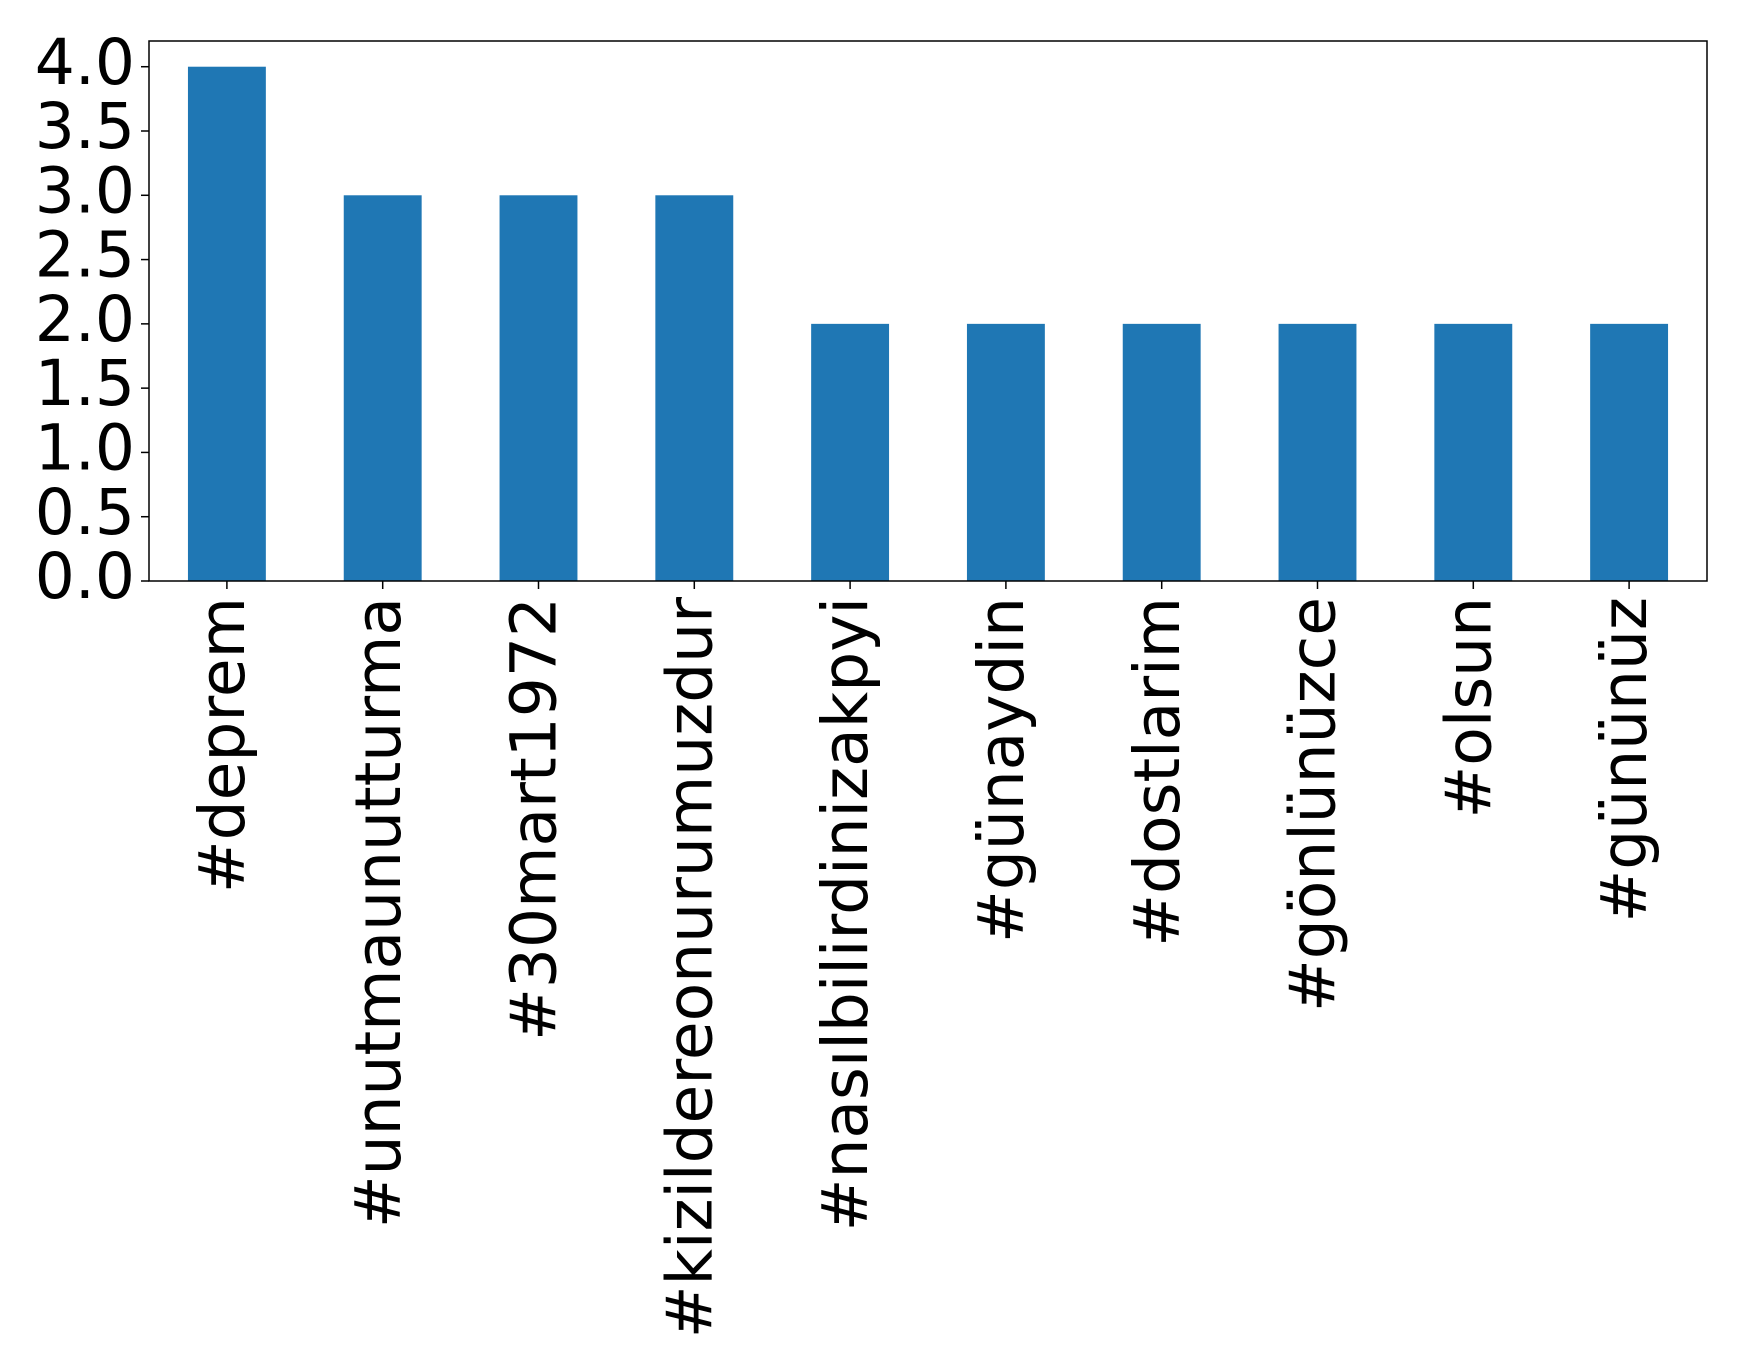 The image size is (1739, 1363). I want to click on x-tick-label: #günaydin, so click(1001, 770).